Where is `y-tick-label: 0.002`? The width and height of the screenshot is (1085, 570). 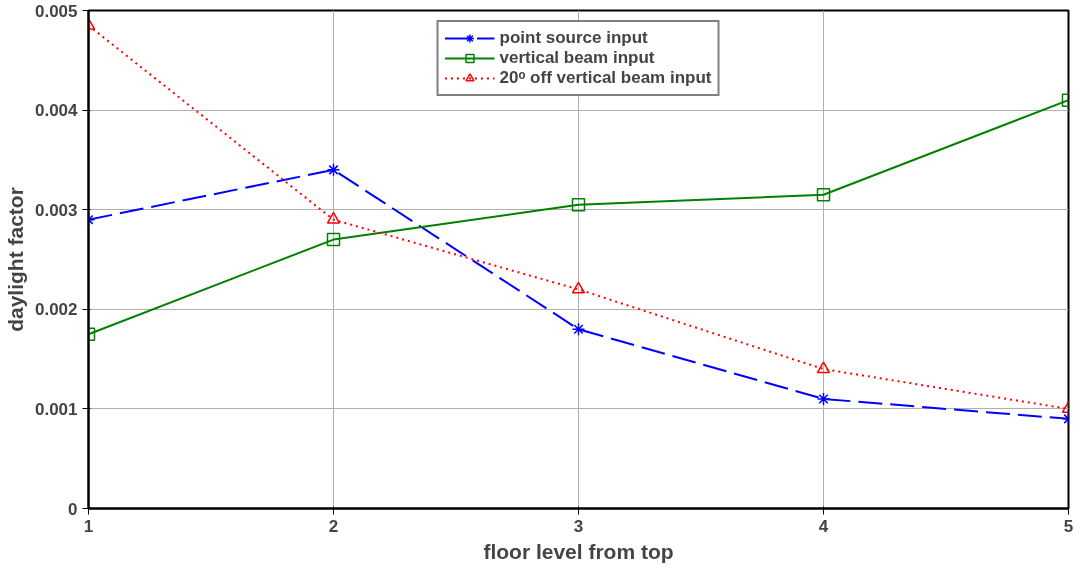
y-tick-label: 0.002 is located at coordinates (56, 310).